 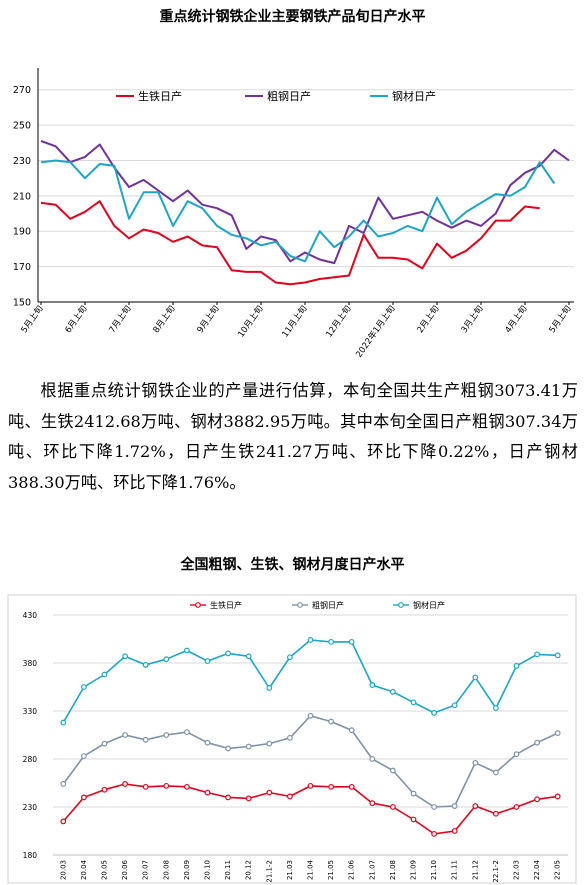 I want to click on chart1-xtick-label: 6月上旬, so click(x=76, y=319).